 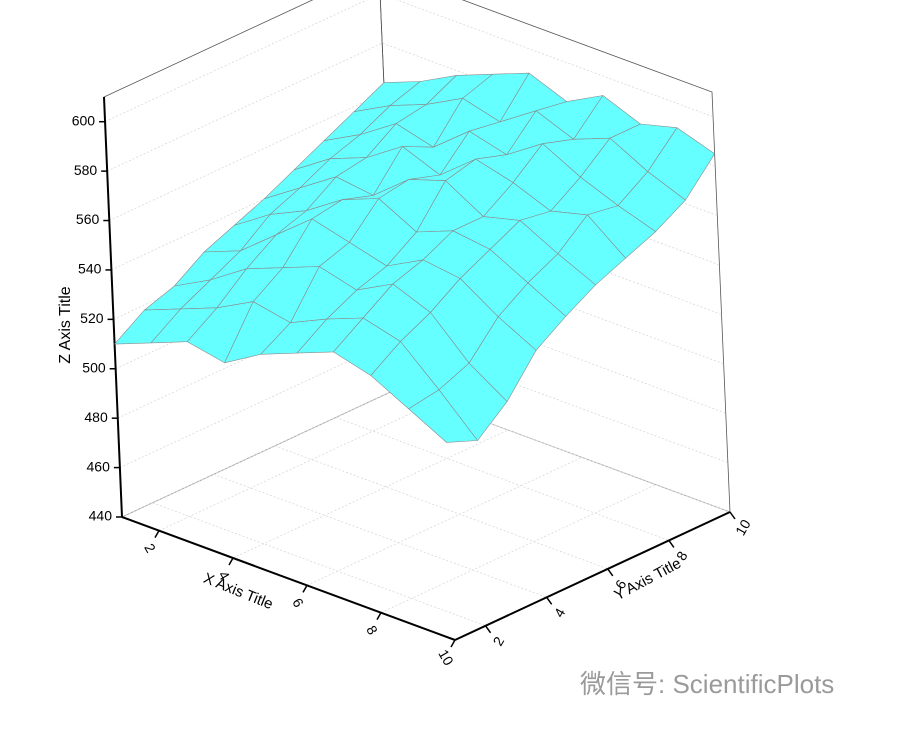 I want to click on z-tick-label: 560, so click(x=88, y=219).